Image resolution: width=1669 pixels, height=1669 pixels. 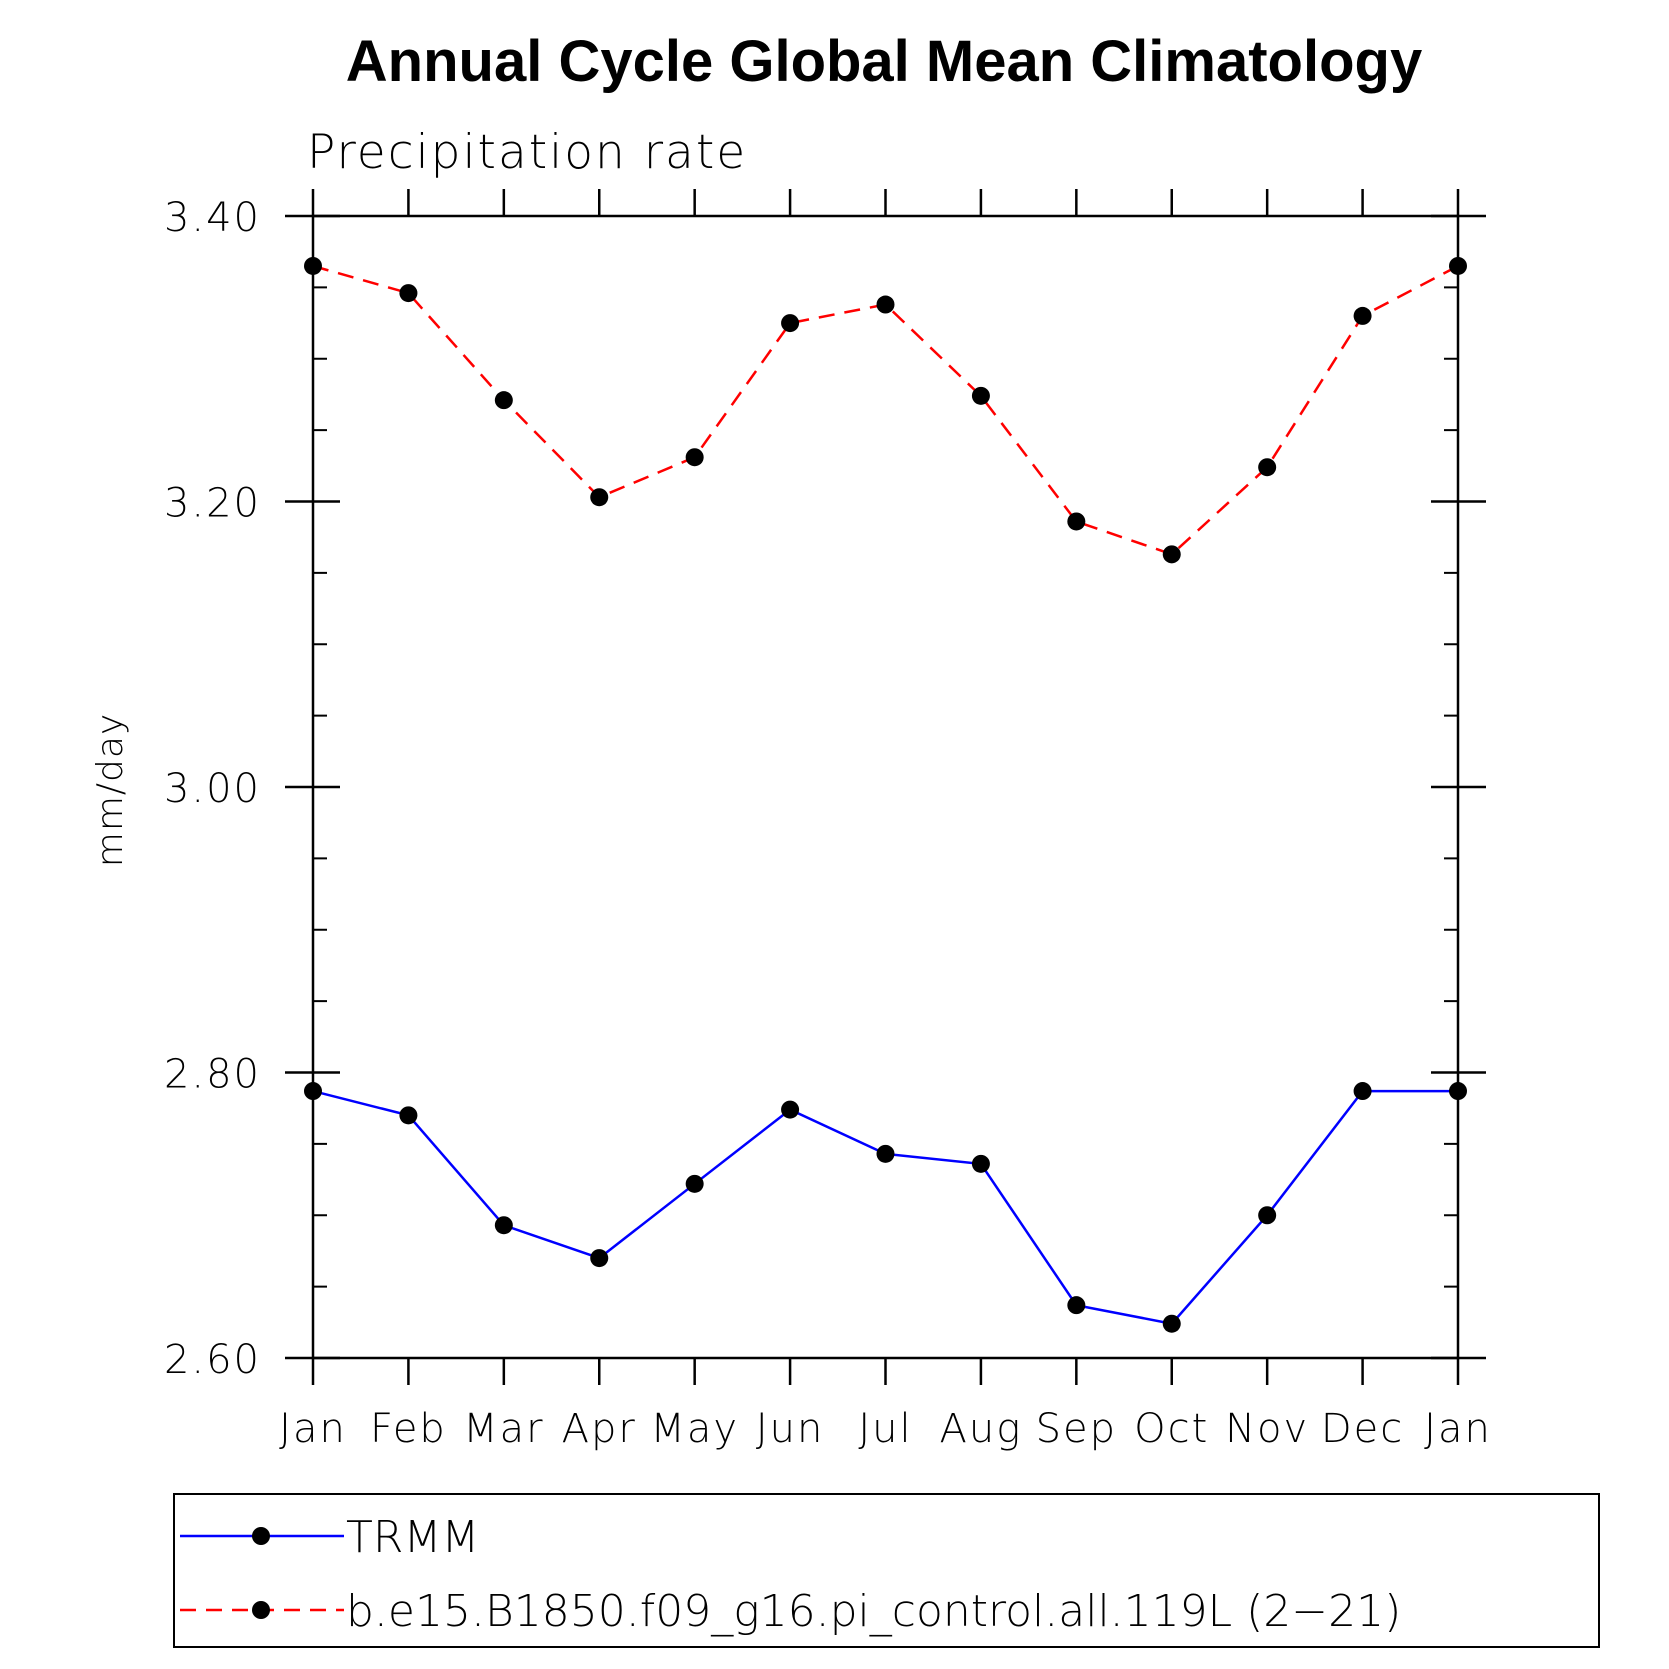 I want to click on x-tick-label: Mar, so click(x=503, y=1429).